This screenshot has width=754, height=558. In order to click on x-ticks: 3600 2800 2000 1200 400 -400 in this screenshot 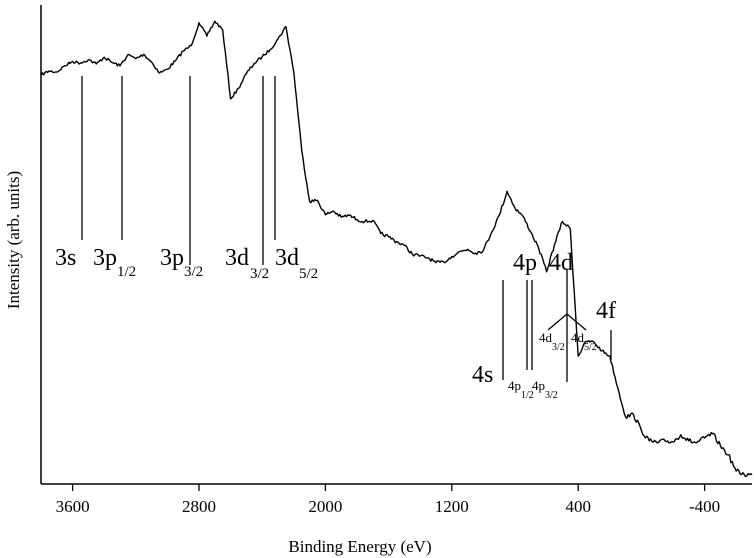, I will do `click(388, 500)`.